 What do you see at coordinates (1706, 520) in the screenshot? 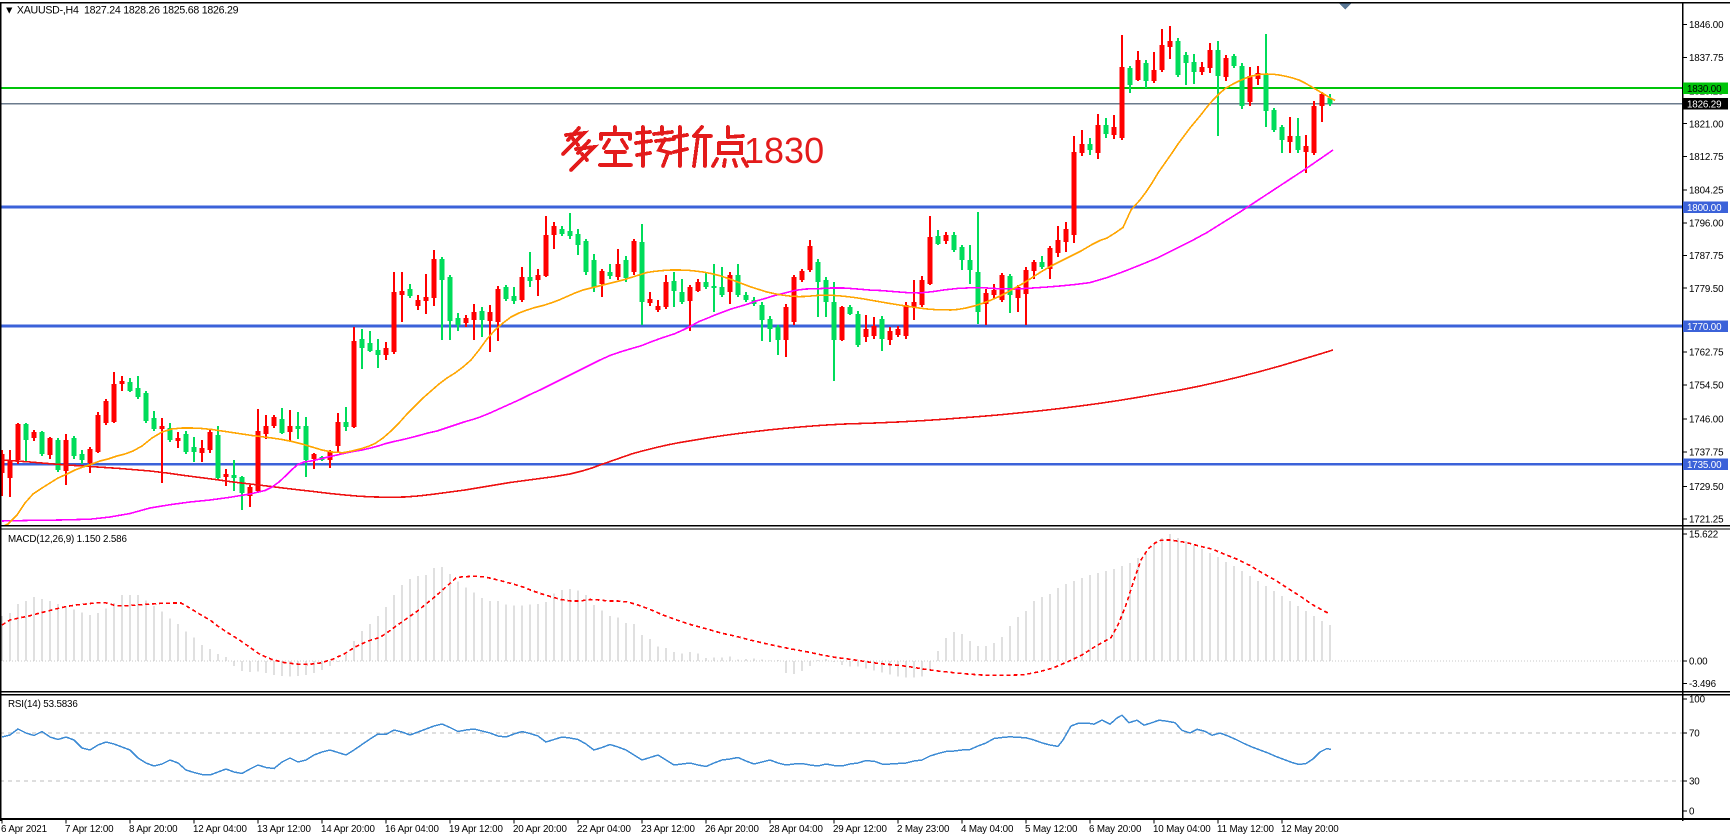
I see `svg-text: 1721.25` at bounding box center [1706, 520].